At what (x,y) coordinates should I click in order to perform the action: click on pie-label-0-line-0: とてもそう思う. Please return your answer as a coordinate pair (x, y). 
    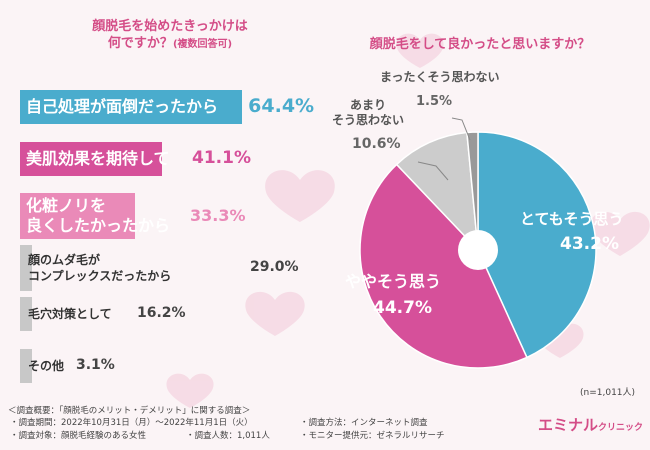
    Looking at the image, I should click on (572, 219).